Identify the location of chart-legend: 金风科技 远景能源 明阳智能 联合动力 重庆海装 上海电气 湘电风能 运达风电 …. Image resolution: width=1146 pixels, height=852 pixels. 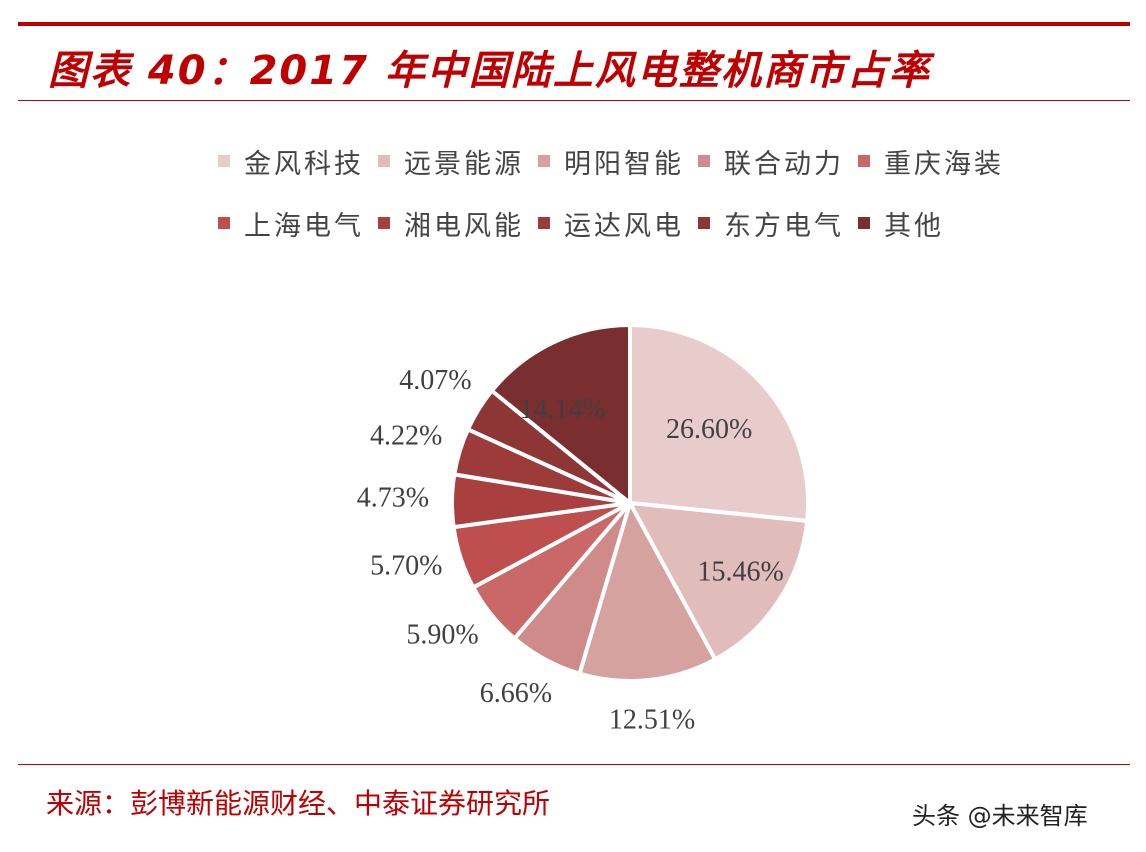
(658, 202).